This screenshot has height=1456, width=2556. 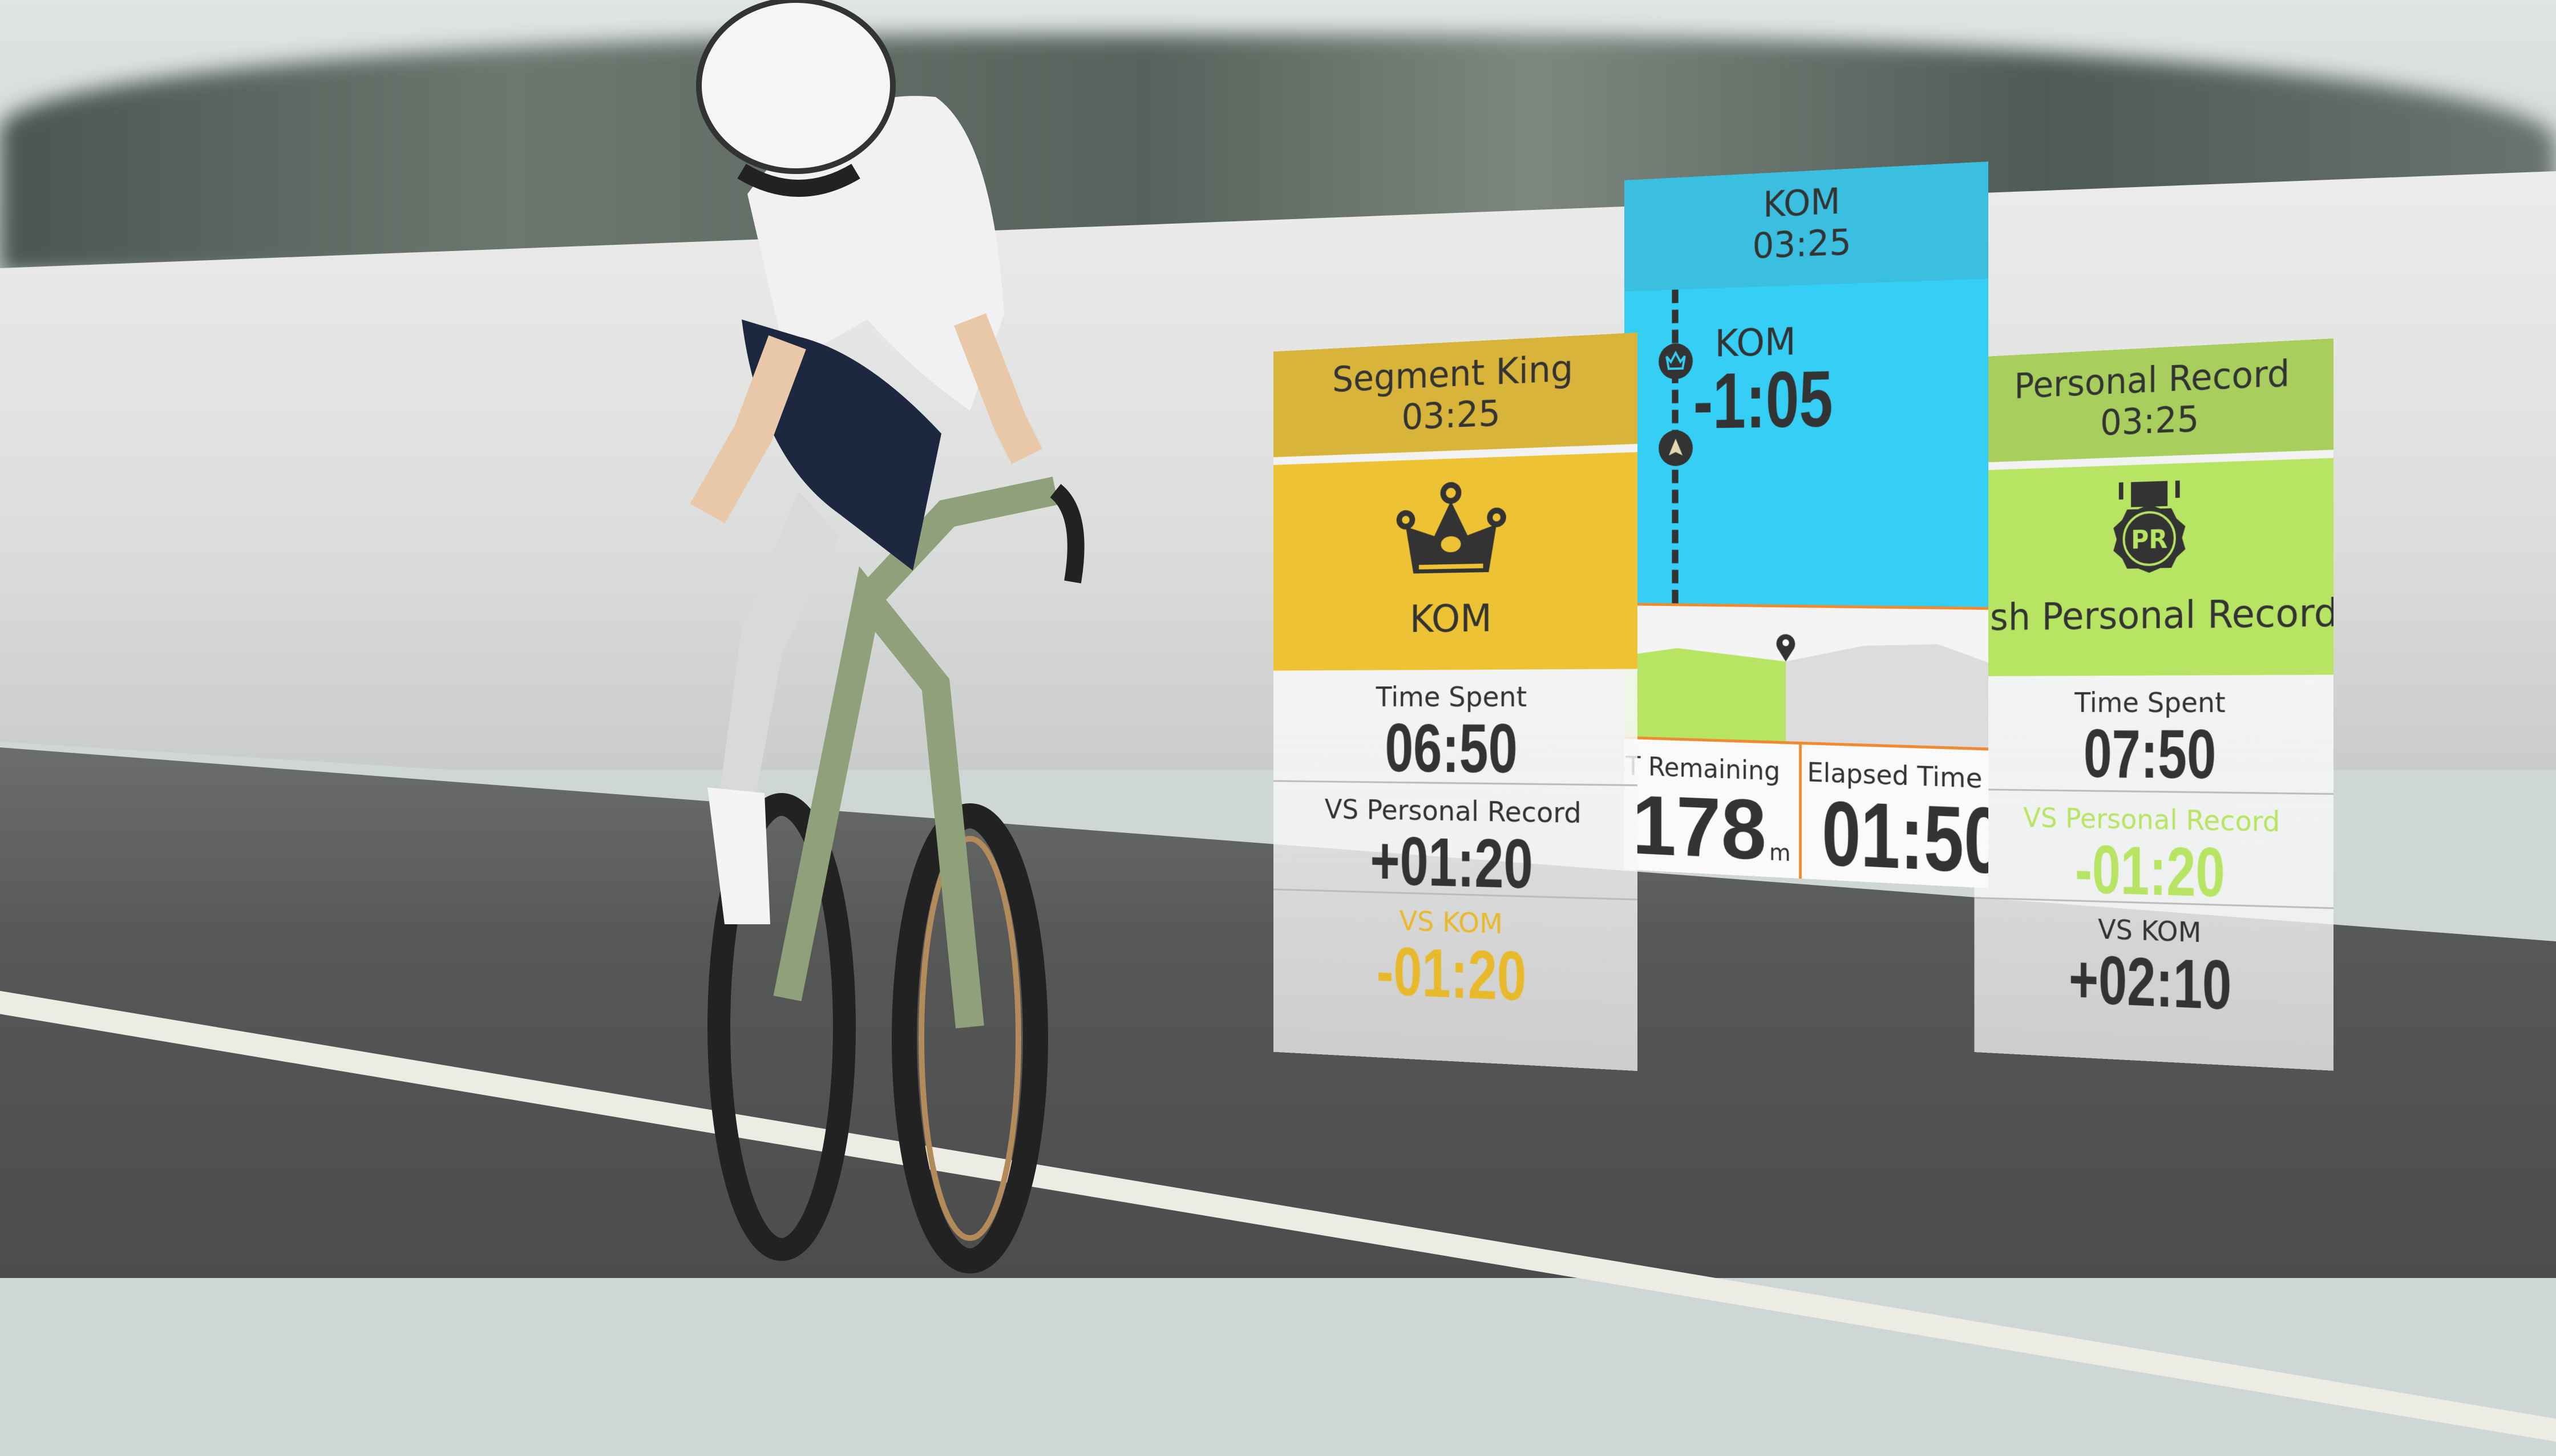 I want to click on elevation-profile, so click(x=1806, y=676).